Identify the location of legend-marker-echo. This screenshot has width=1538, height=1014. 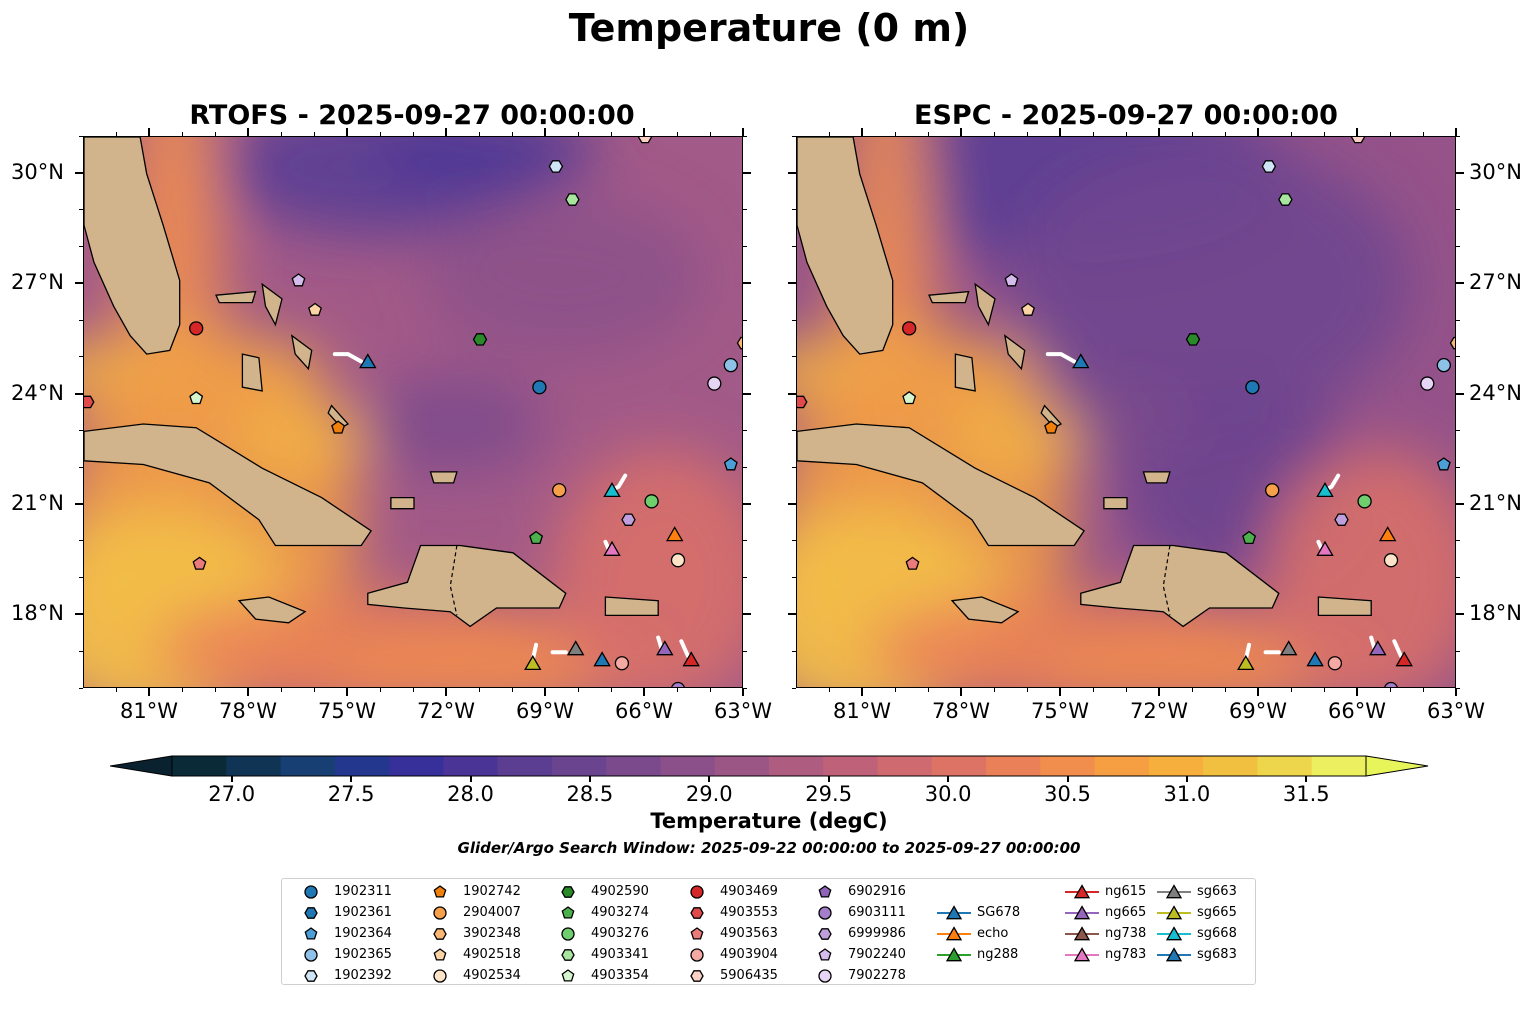
(954, 932).